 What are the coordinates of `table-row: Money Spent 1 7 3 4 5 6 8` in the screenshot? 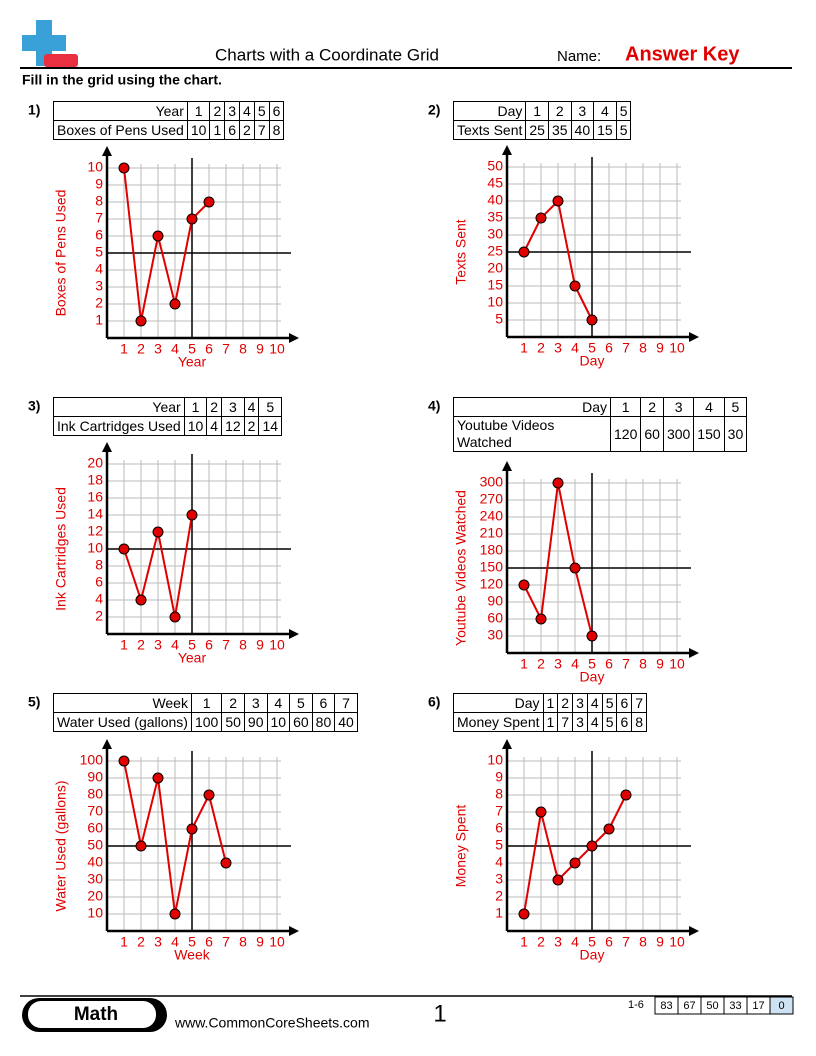 It's located at (550, 722).